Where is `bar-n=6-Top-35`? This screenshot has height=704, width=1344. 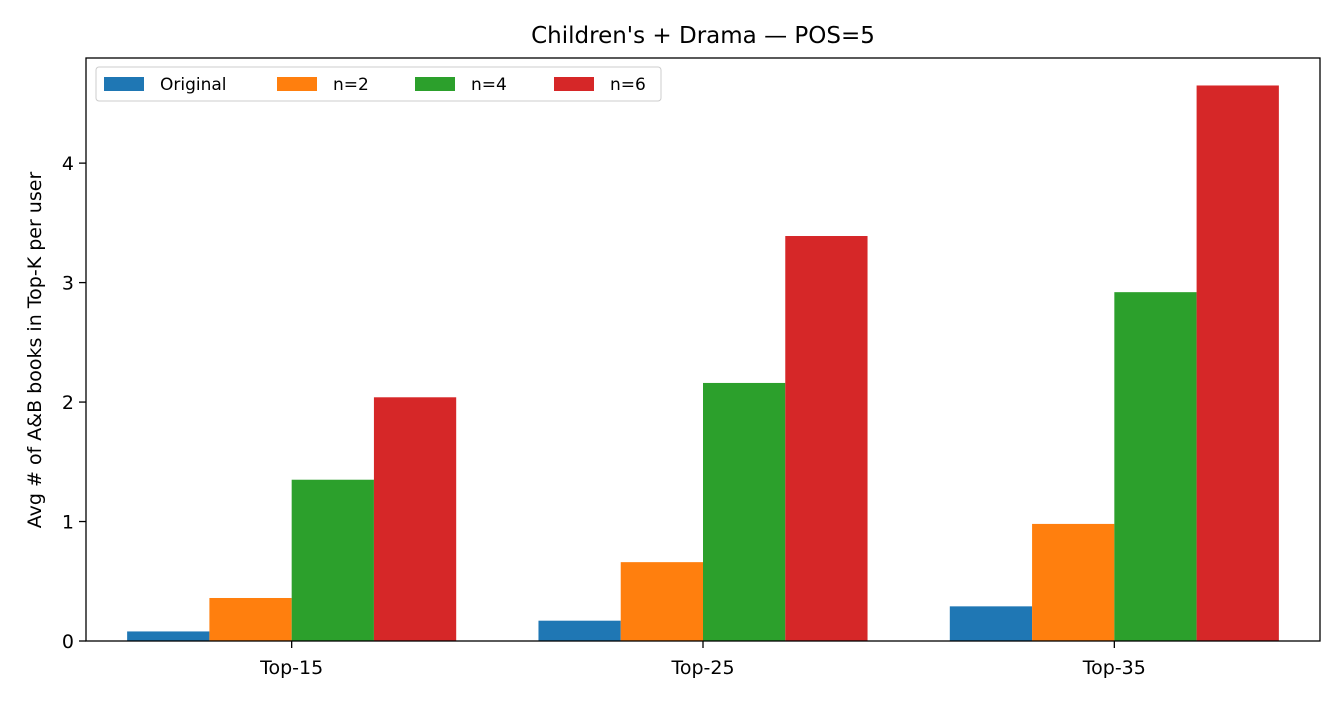 bar-n=6-Top-35 is located at coordinates (1237, 363).